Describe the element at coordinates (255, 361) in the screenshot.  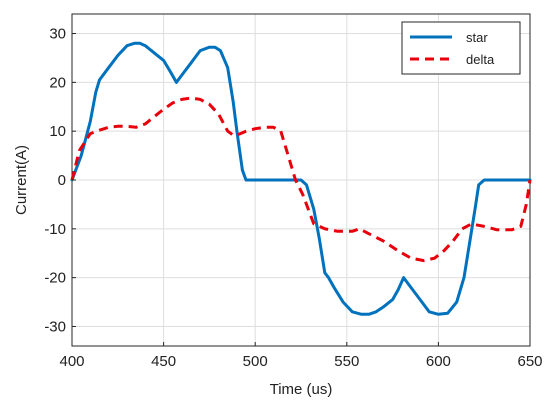
I see `x-tick-label: 500` at that location.